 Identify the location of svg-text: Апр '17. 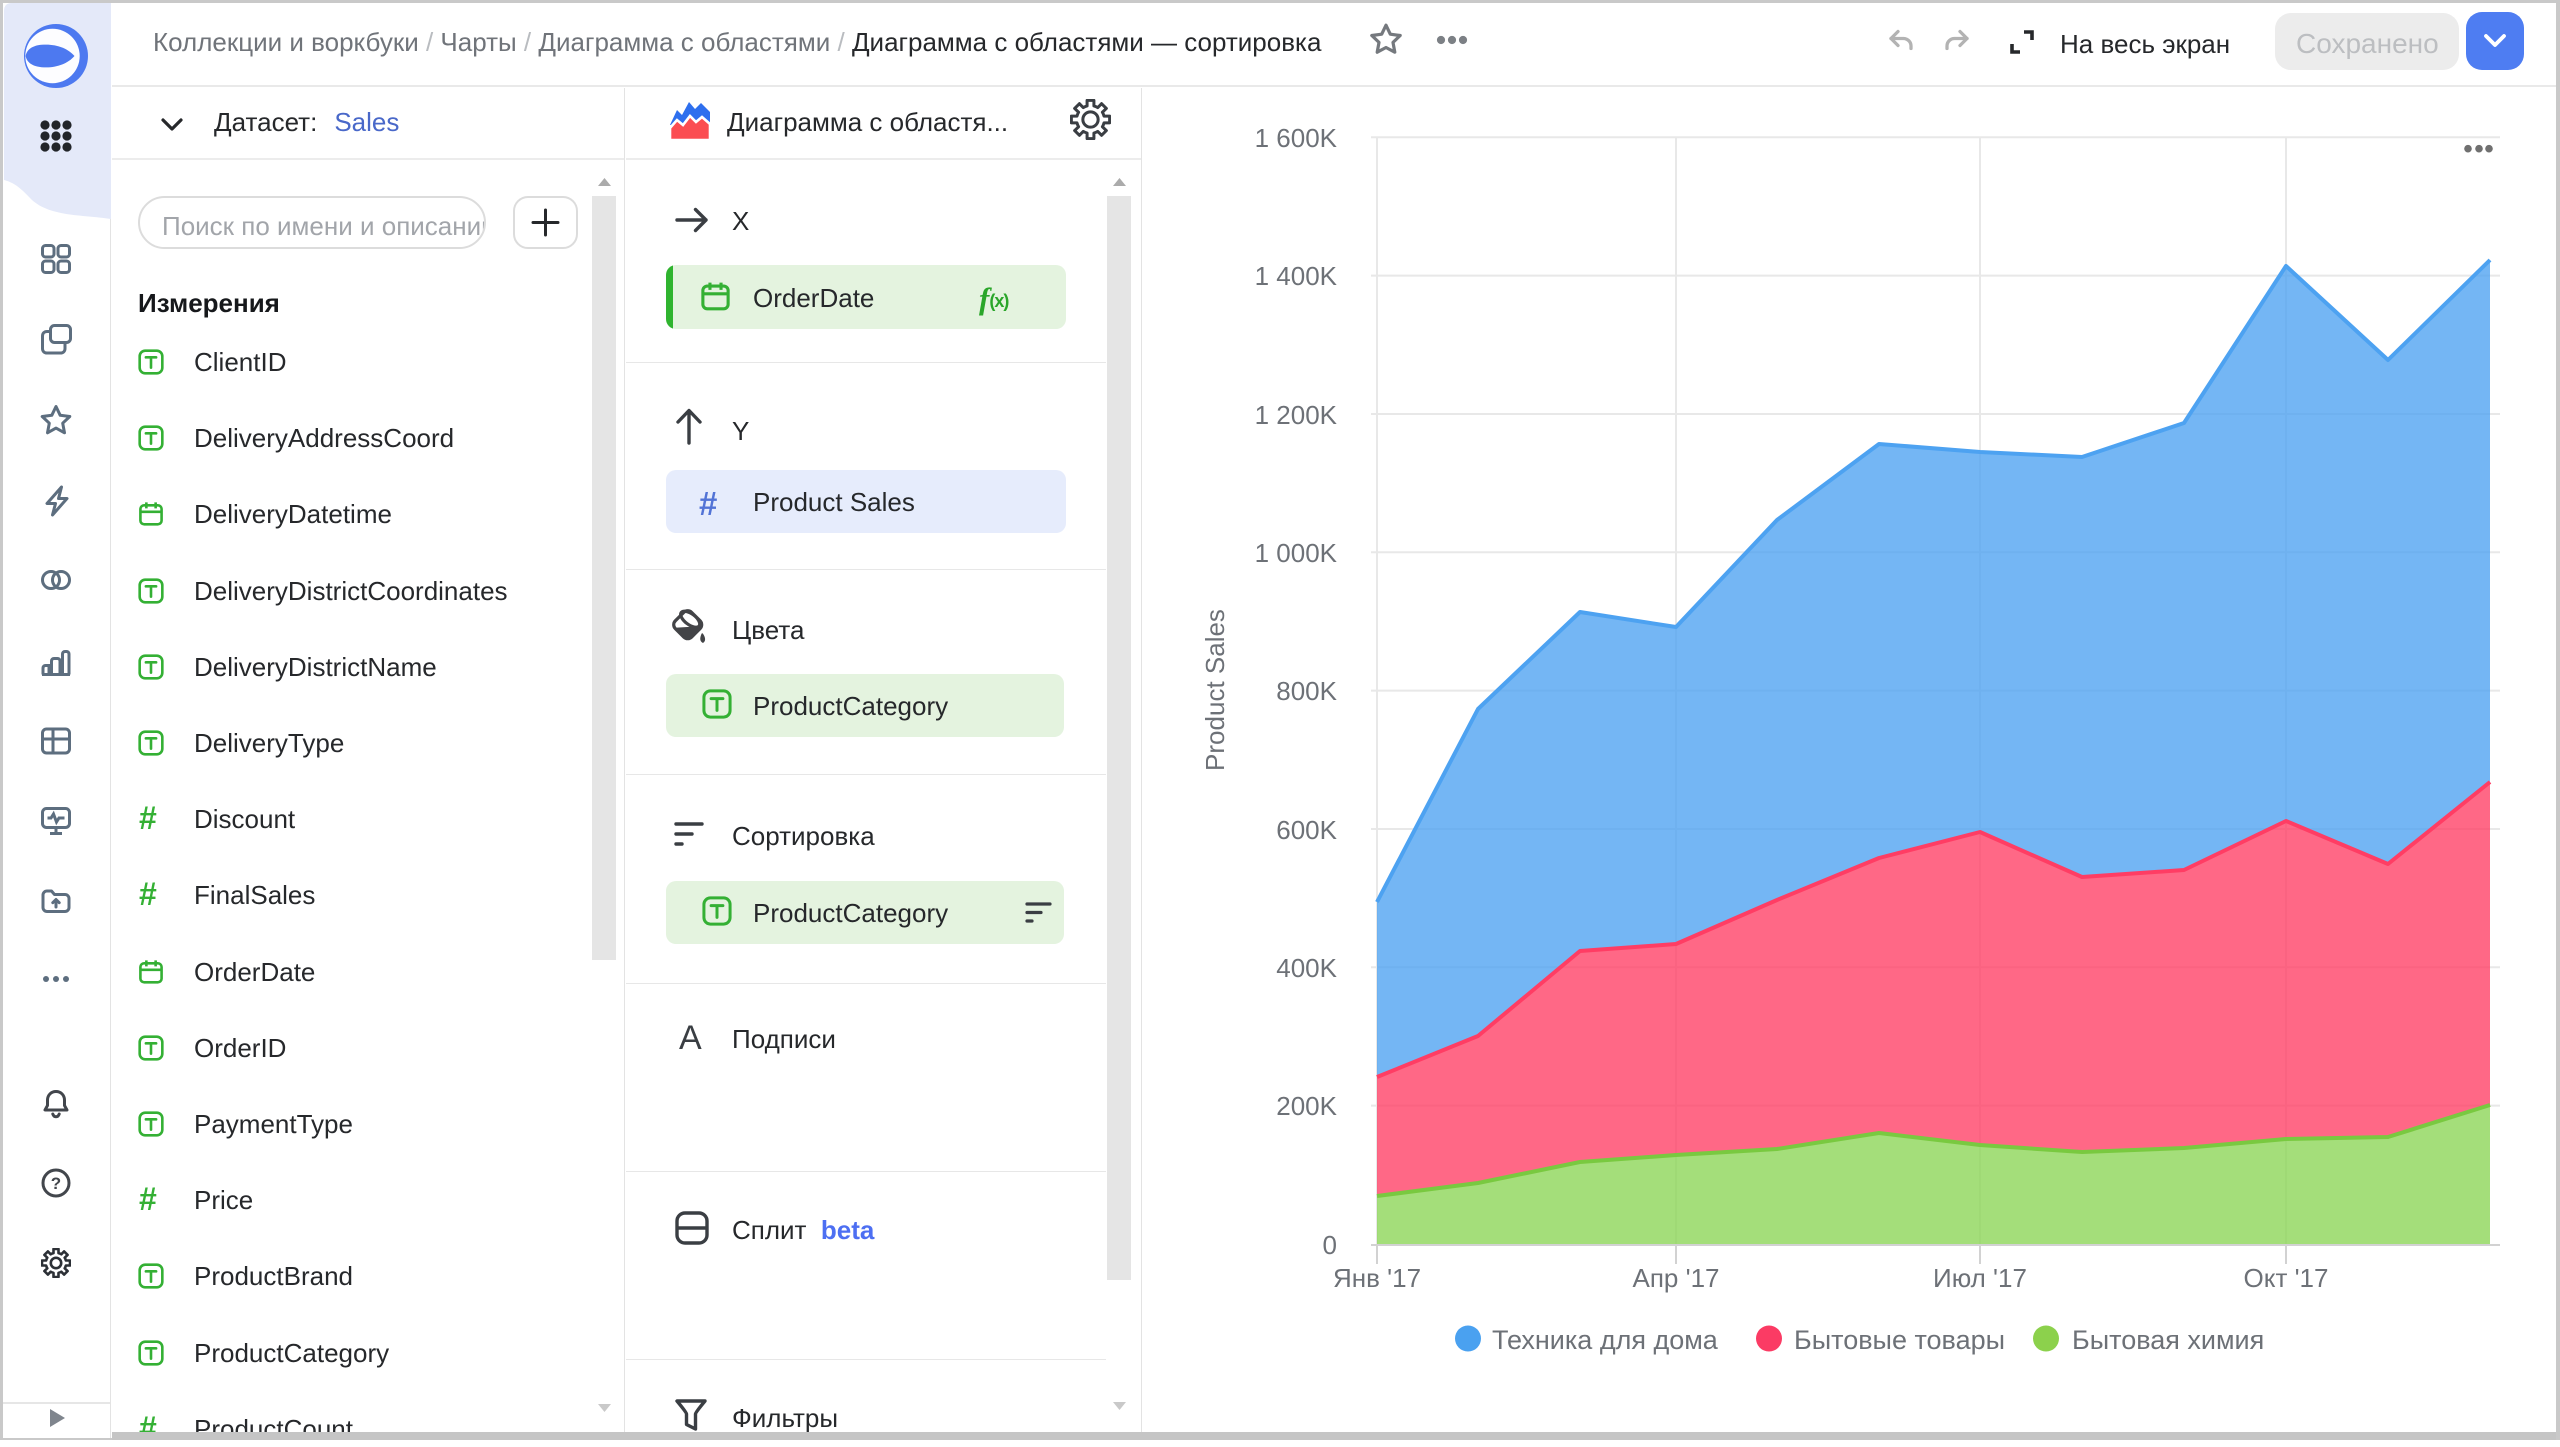
(1676, 1278).